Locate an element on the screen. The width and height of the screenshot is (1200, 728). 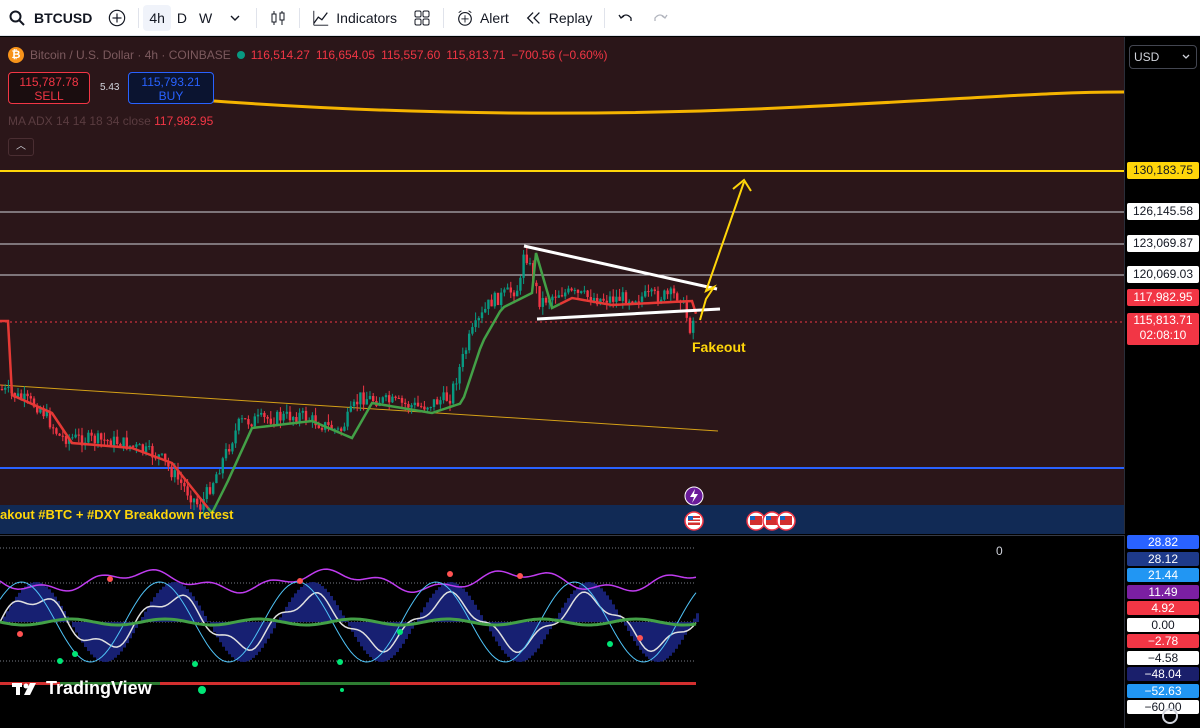
oscillator-svg is located at coordinates (349, 620).